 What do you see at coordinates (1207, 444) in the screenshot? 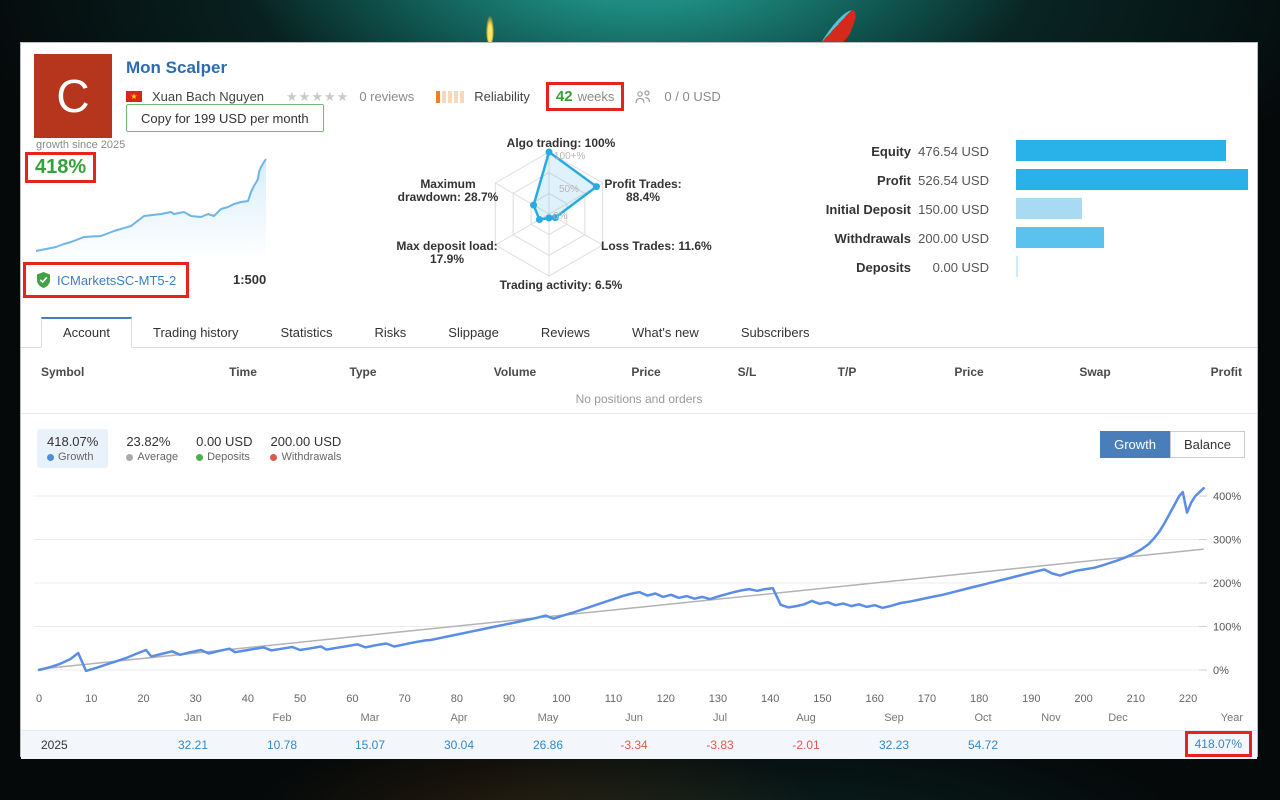
I see `balance-toggle-button: Balance` at bounding box center [1207, 444].